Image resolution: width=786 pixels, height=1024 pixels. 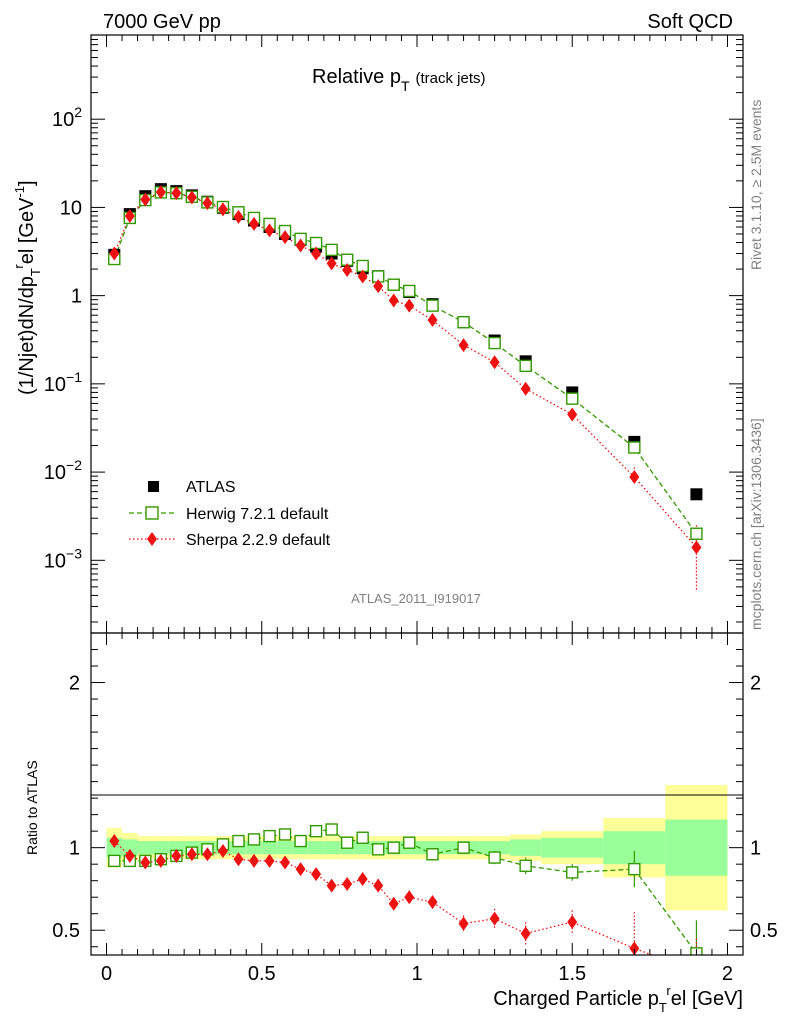 I want to click on ratio-series-clipped, so click(x=405, y=901).